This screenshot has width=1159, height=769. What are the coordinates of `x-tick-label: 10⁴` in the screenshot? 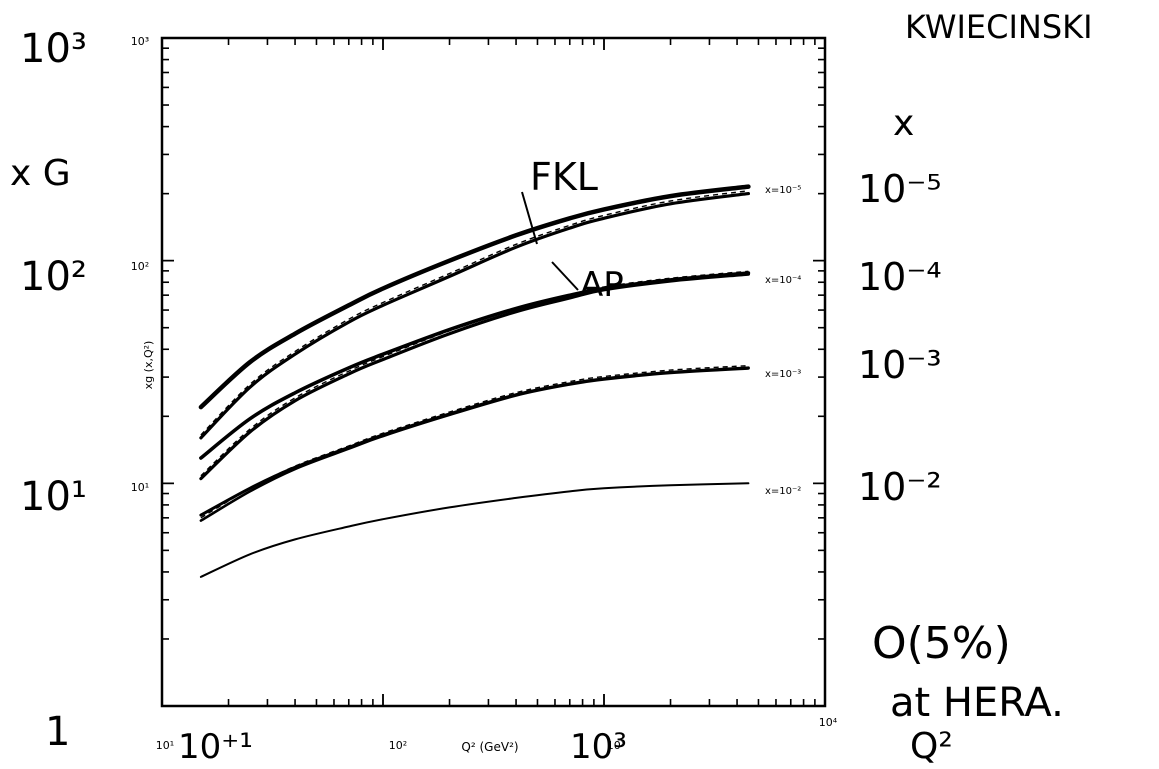 It's located at (828, 722).